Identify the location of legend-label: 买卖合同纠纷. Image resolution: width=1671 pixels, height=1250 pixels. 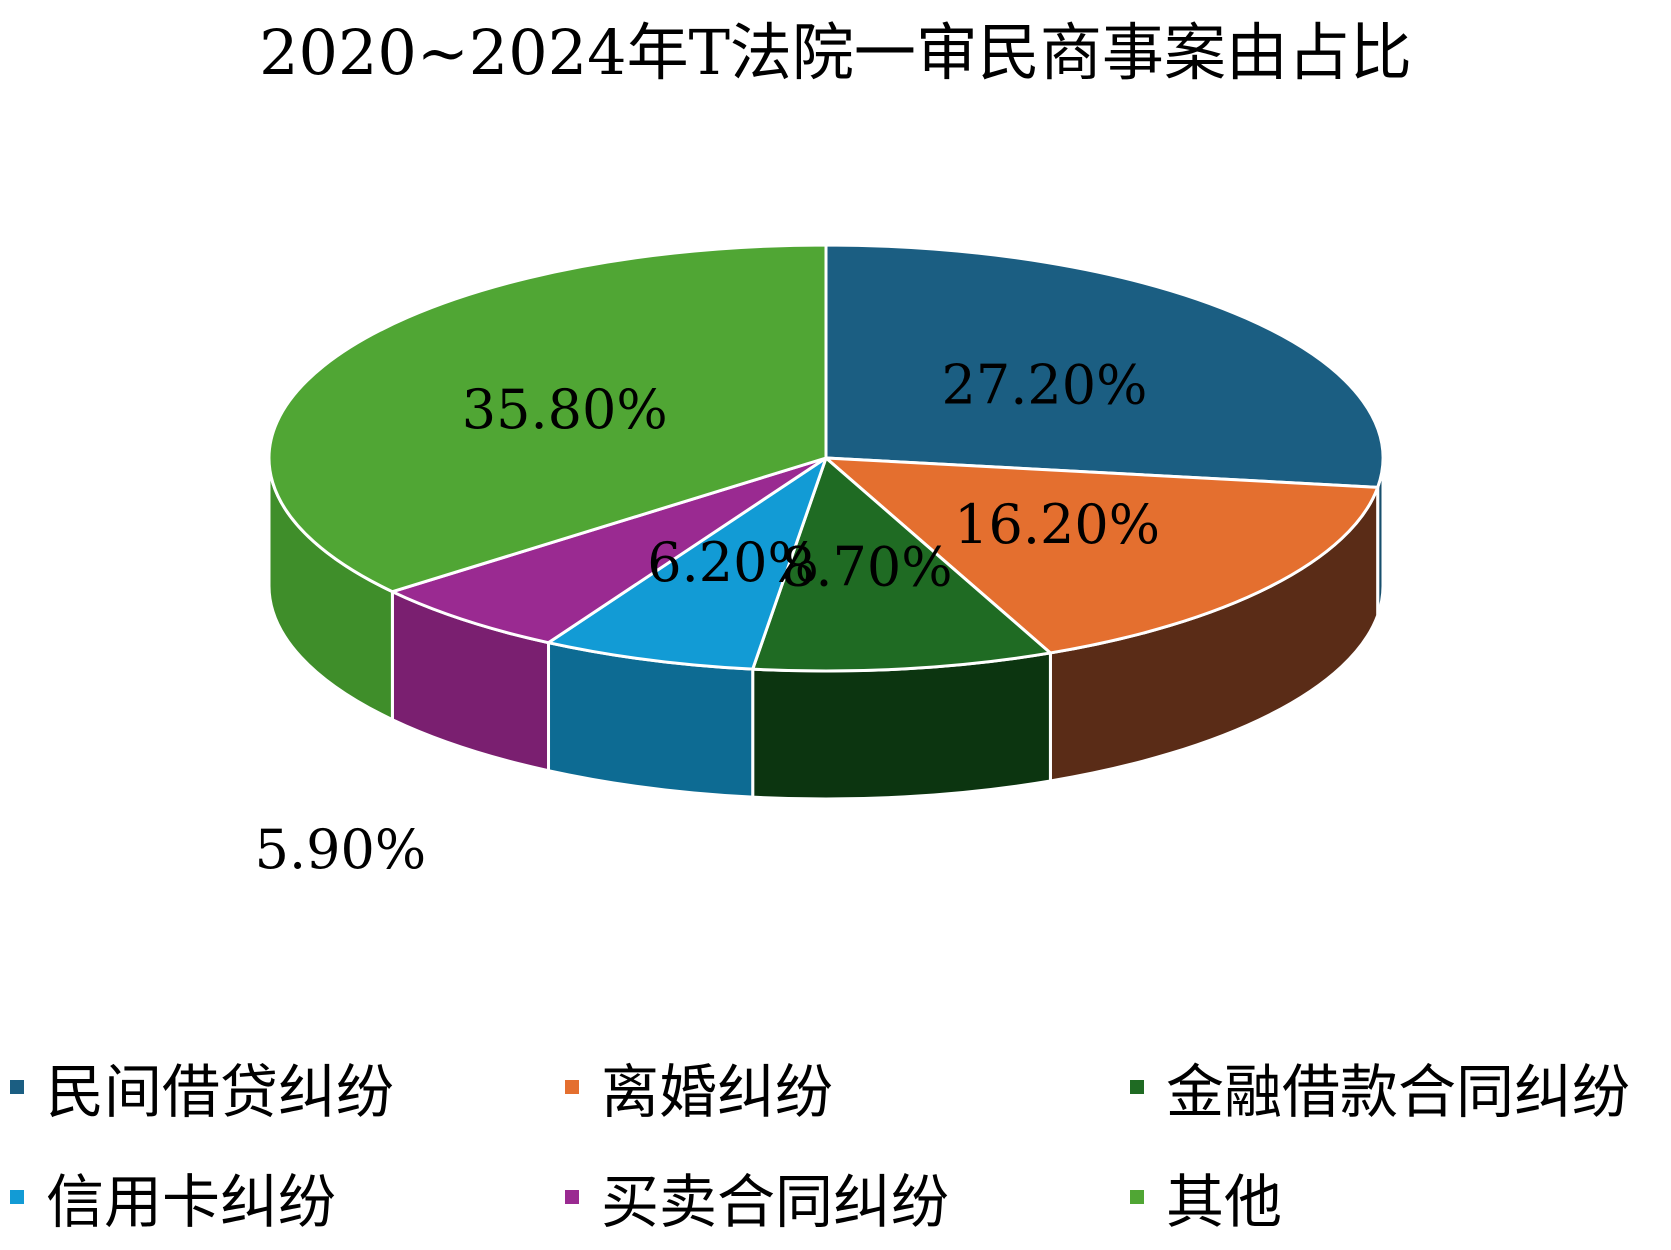
(775, 1202).